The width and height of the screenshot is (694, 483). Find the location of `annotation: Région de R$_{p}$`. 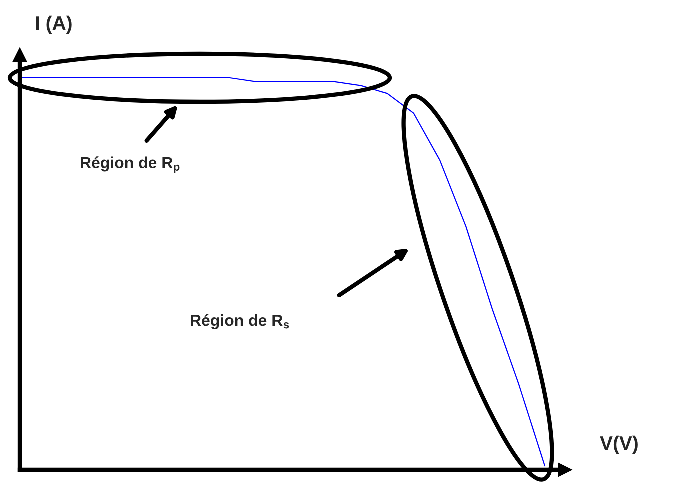

annotation: Région de R$_{p}$ is located at coordinates (130, 165).